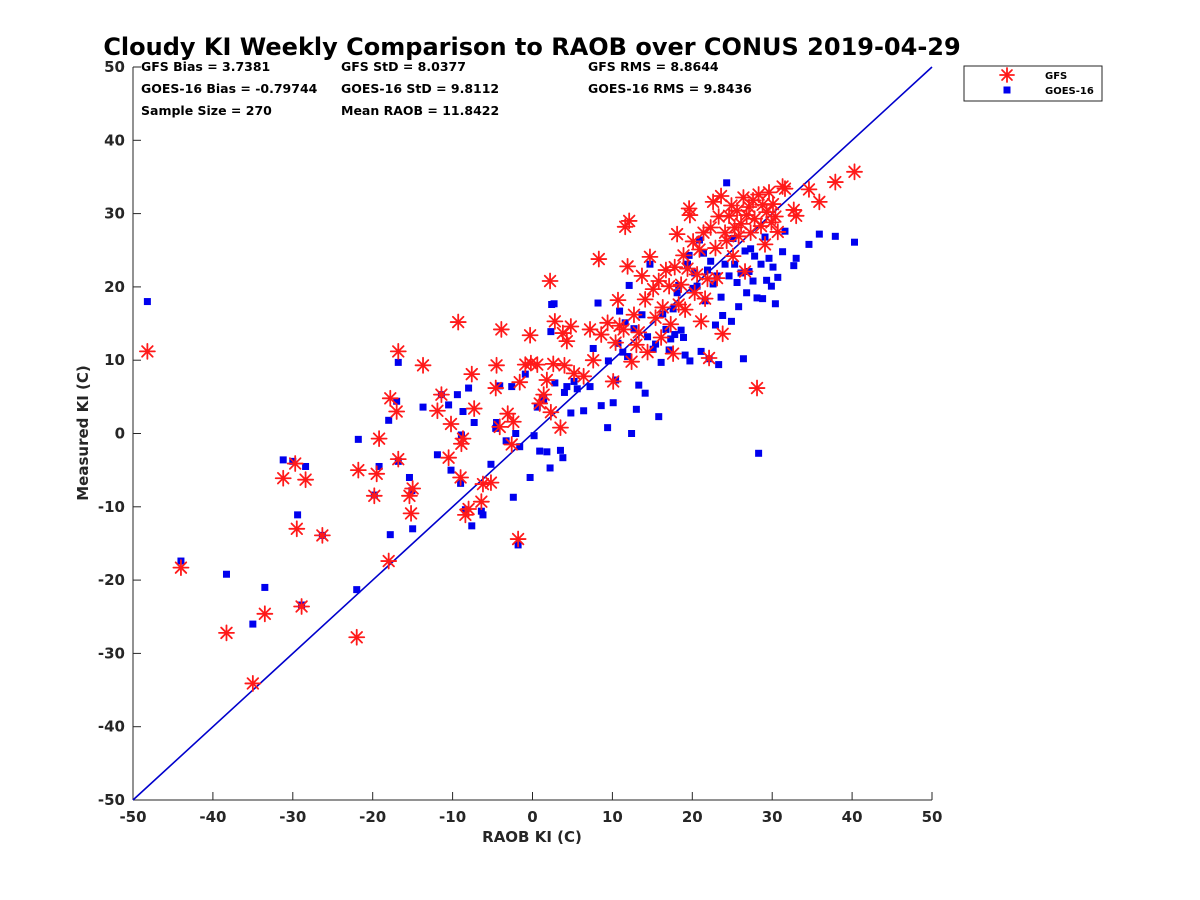  I want to click on x-tick-group: -50 -40 -30 -20 -10 0 10 20 30 40 50, so click(530, 809).